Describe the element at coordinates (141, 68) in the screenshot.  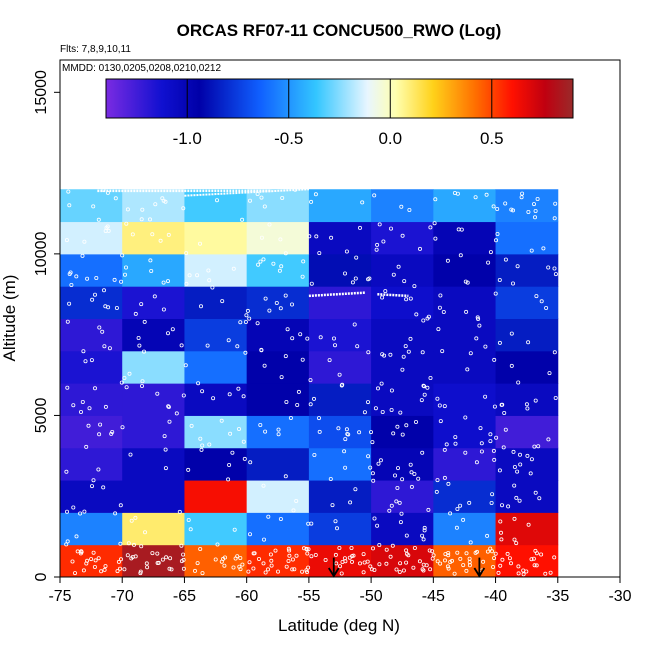
I see `dates-note: MMDD: 0130,0205,0208,0210,0212` at that location.